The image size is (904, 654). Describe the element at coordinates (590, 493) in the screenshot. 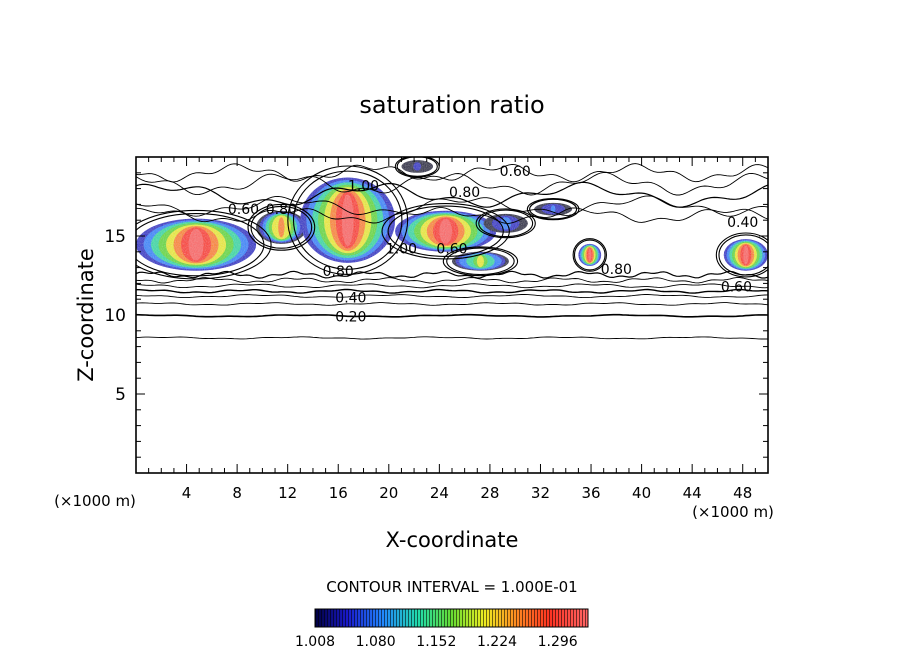

I see `x-tick-label: 36` at that location.